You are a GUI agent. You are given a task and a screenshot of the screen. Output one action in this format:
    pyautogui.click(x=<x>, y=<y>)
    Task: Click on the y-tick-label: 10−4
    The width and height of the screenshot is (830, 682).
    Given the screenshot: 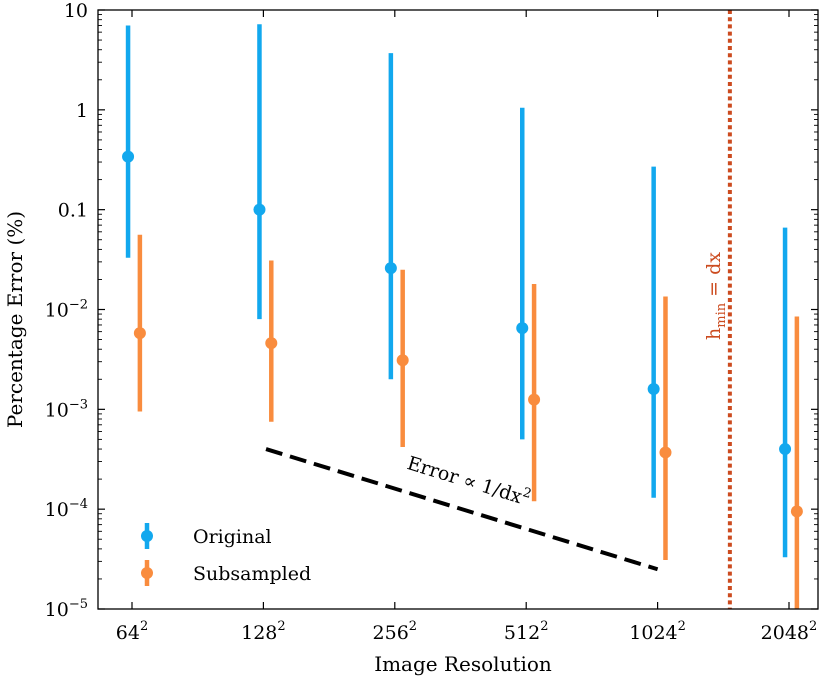 What is the action you would take?
    pyautogui.click(x=66, y=509)
    